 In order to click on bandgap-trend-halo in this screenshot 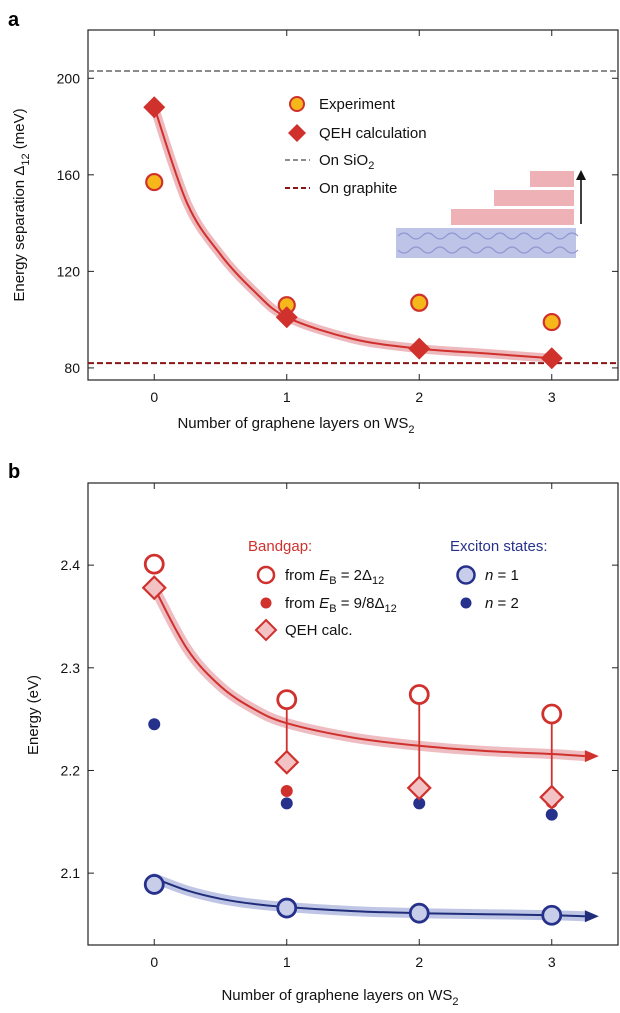, I will do `click(369, 672)`.